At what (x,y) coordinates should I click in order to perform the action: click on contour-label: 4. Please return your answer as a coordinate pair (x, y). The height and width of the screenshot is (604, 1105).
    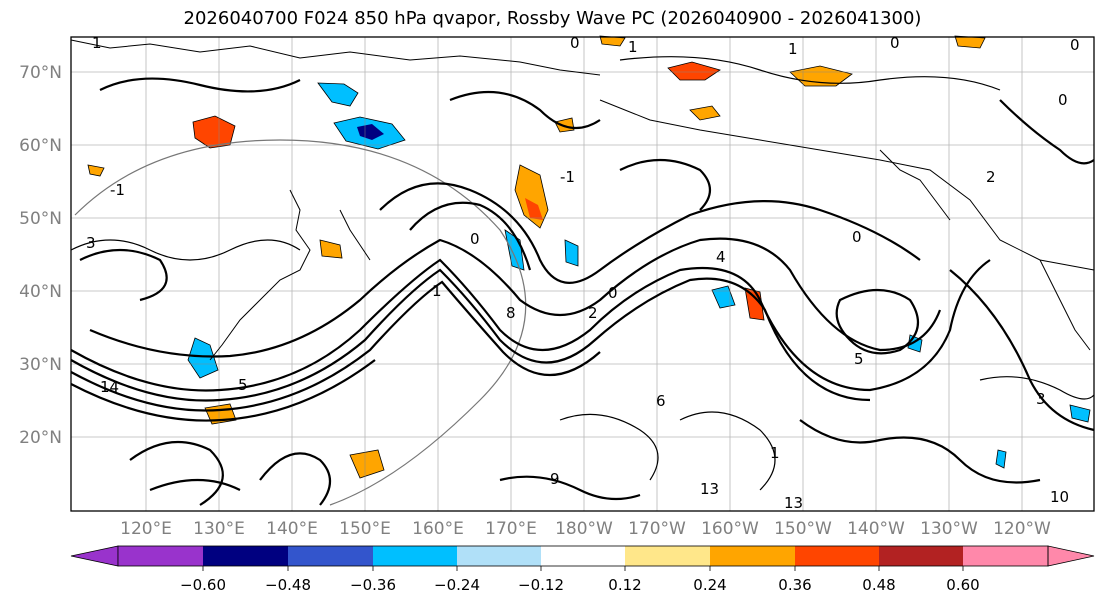
    Looking at the image, I should click on (721, 257).